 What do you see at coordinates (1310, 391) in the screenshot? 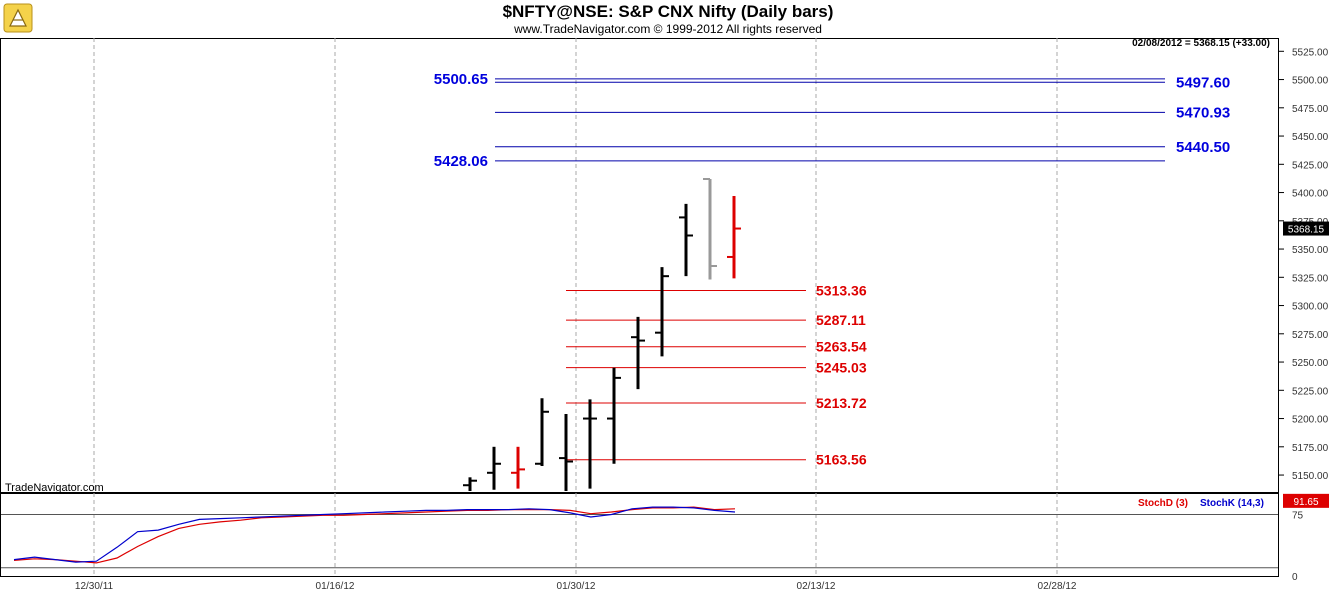
I see `y-tick-label: 5225.00` at bounding box center [1310, 391].